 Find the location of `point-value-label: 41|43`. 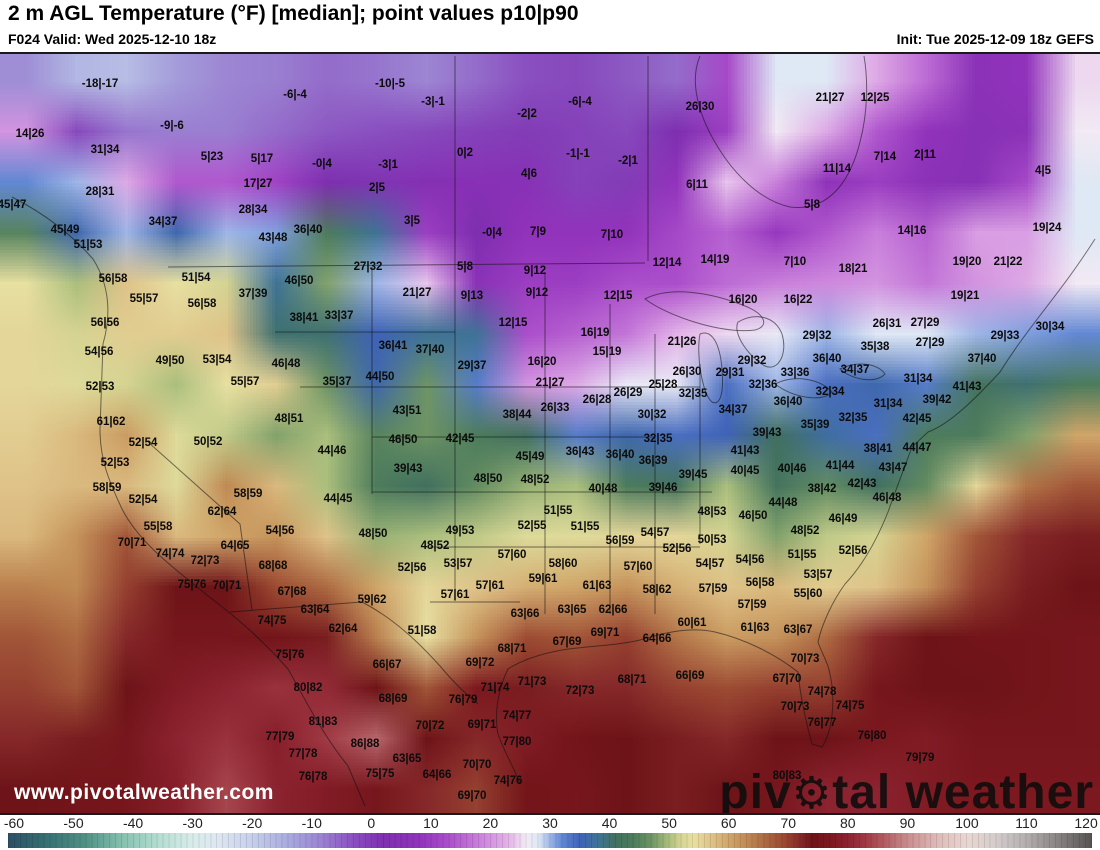

point-value-label: 41|43 is located at coordinates (967, 387).